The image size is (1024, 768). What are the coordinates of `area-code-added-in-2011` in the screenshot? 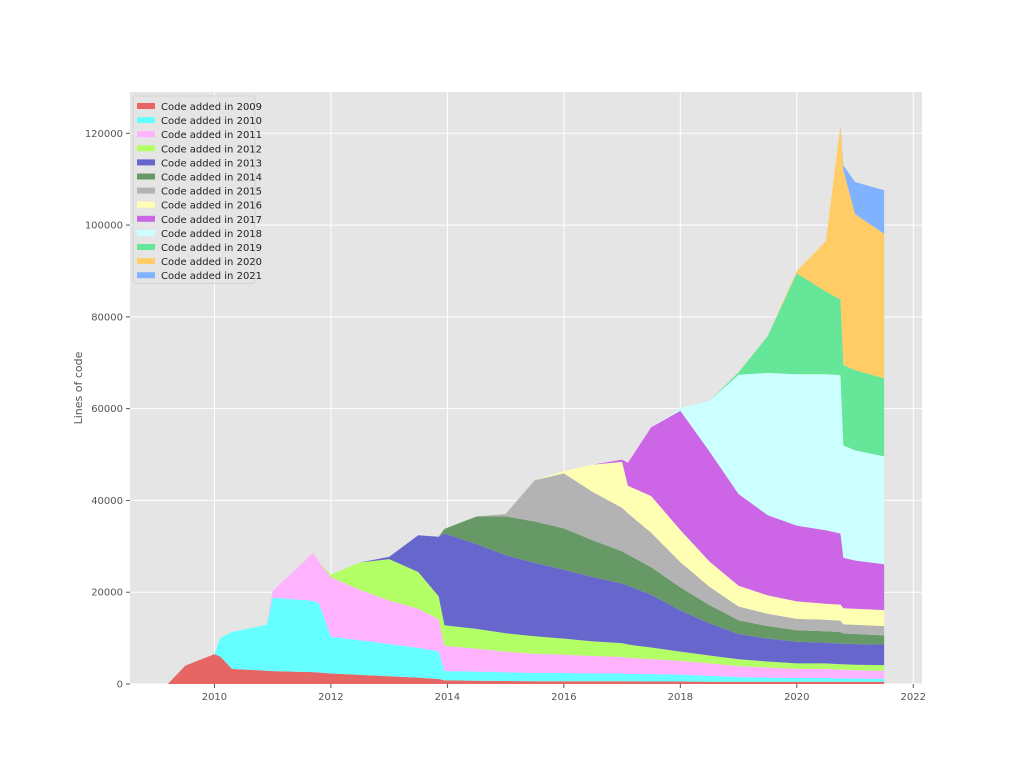 It's located at (526, 618).